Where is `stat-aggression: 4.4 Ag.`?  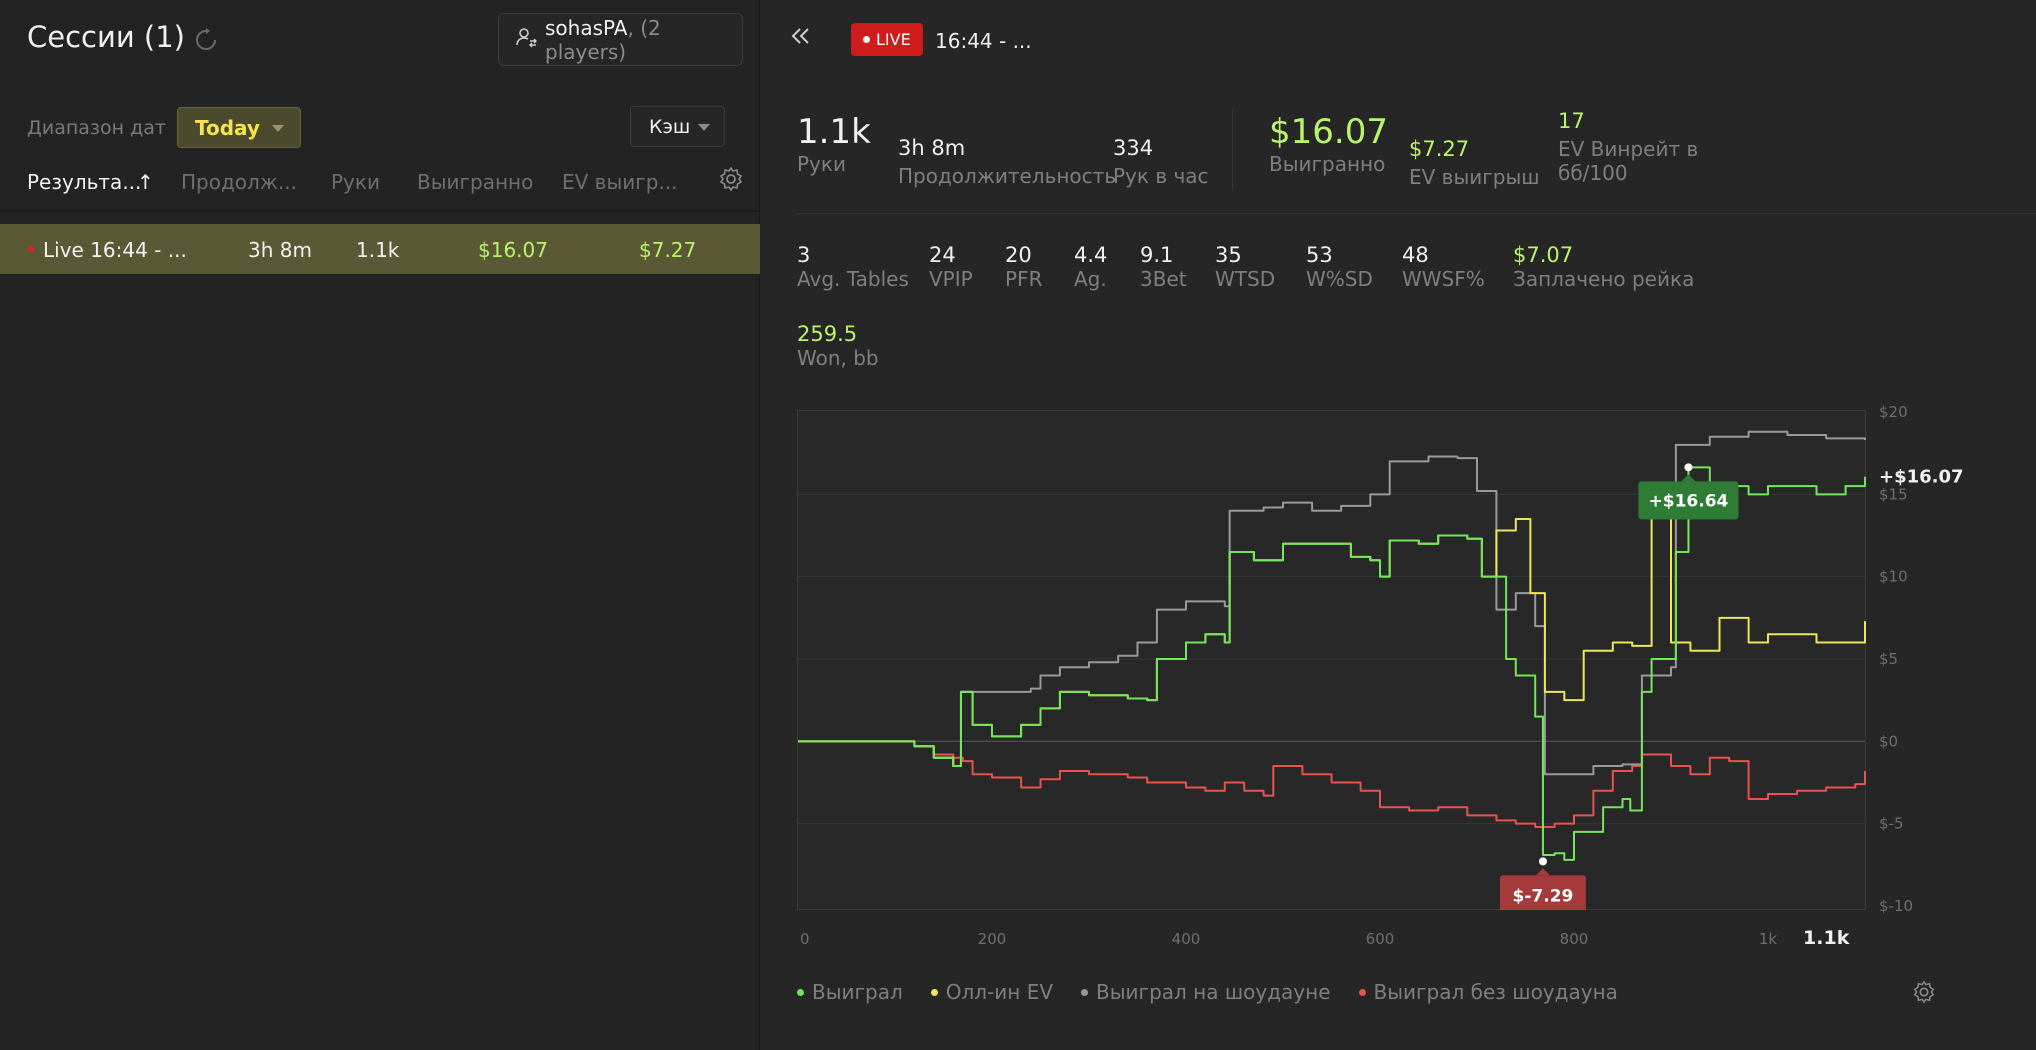 stat-aggression: 4.4 Ag. is located at coordinates (1090, 267).